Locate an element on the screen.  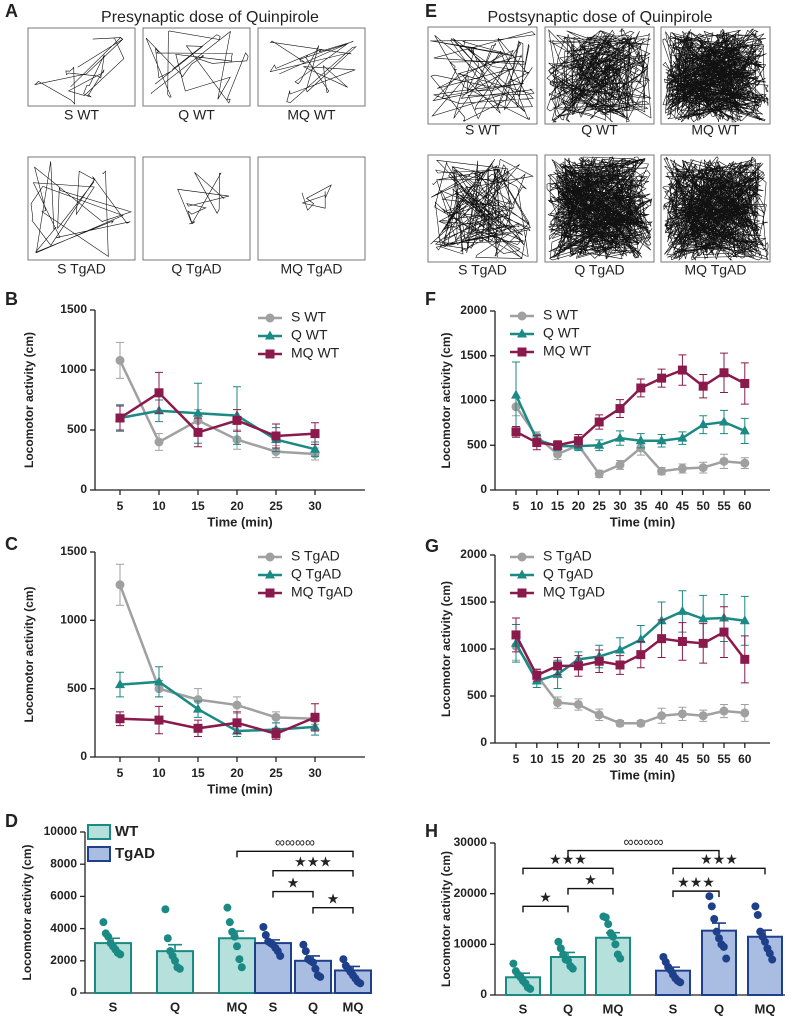
arena-label: Q TgAD is located at coordinates (196, 269).